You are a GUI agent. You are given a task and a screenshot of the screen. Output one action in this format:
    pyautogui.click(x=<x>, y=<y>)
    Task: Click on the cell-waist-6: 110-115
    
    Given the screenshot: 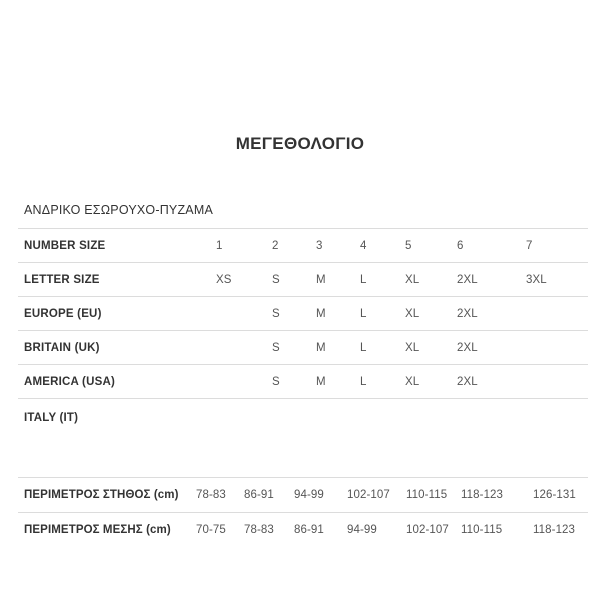 What is the action you would take?
    pyautogui.click(x=482, y=530)
    